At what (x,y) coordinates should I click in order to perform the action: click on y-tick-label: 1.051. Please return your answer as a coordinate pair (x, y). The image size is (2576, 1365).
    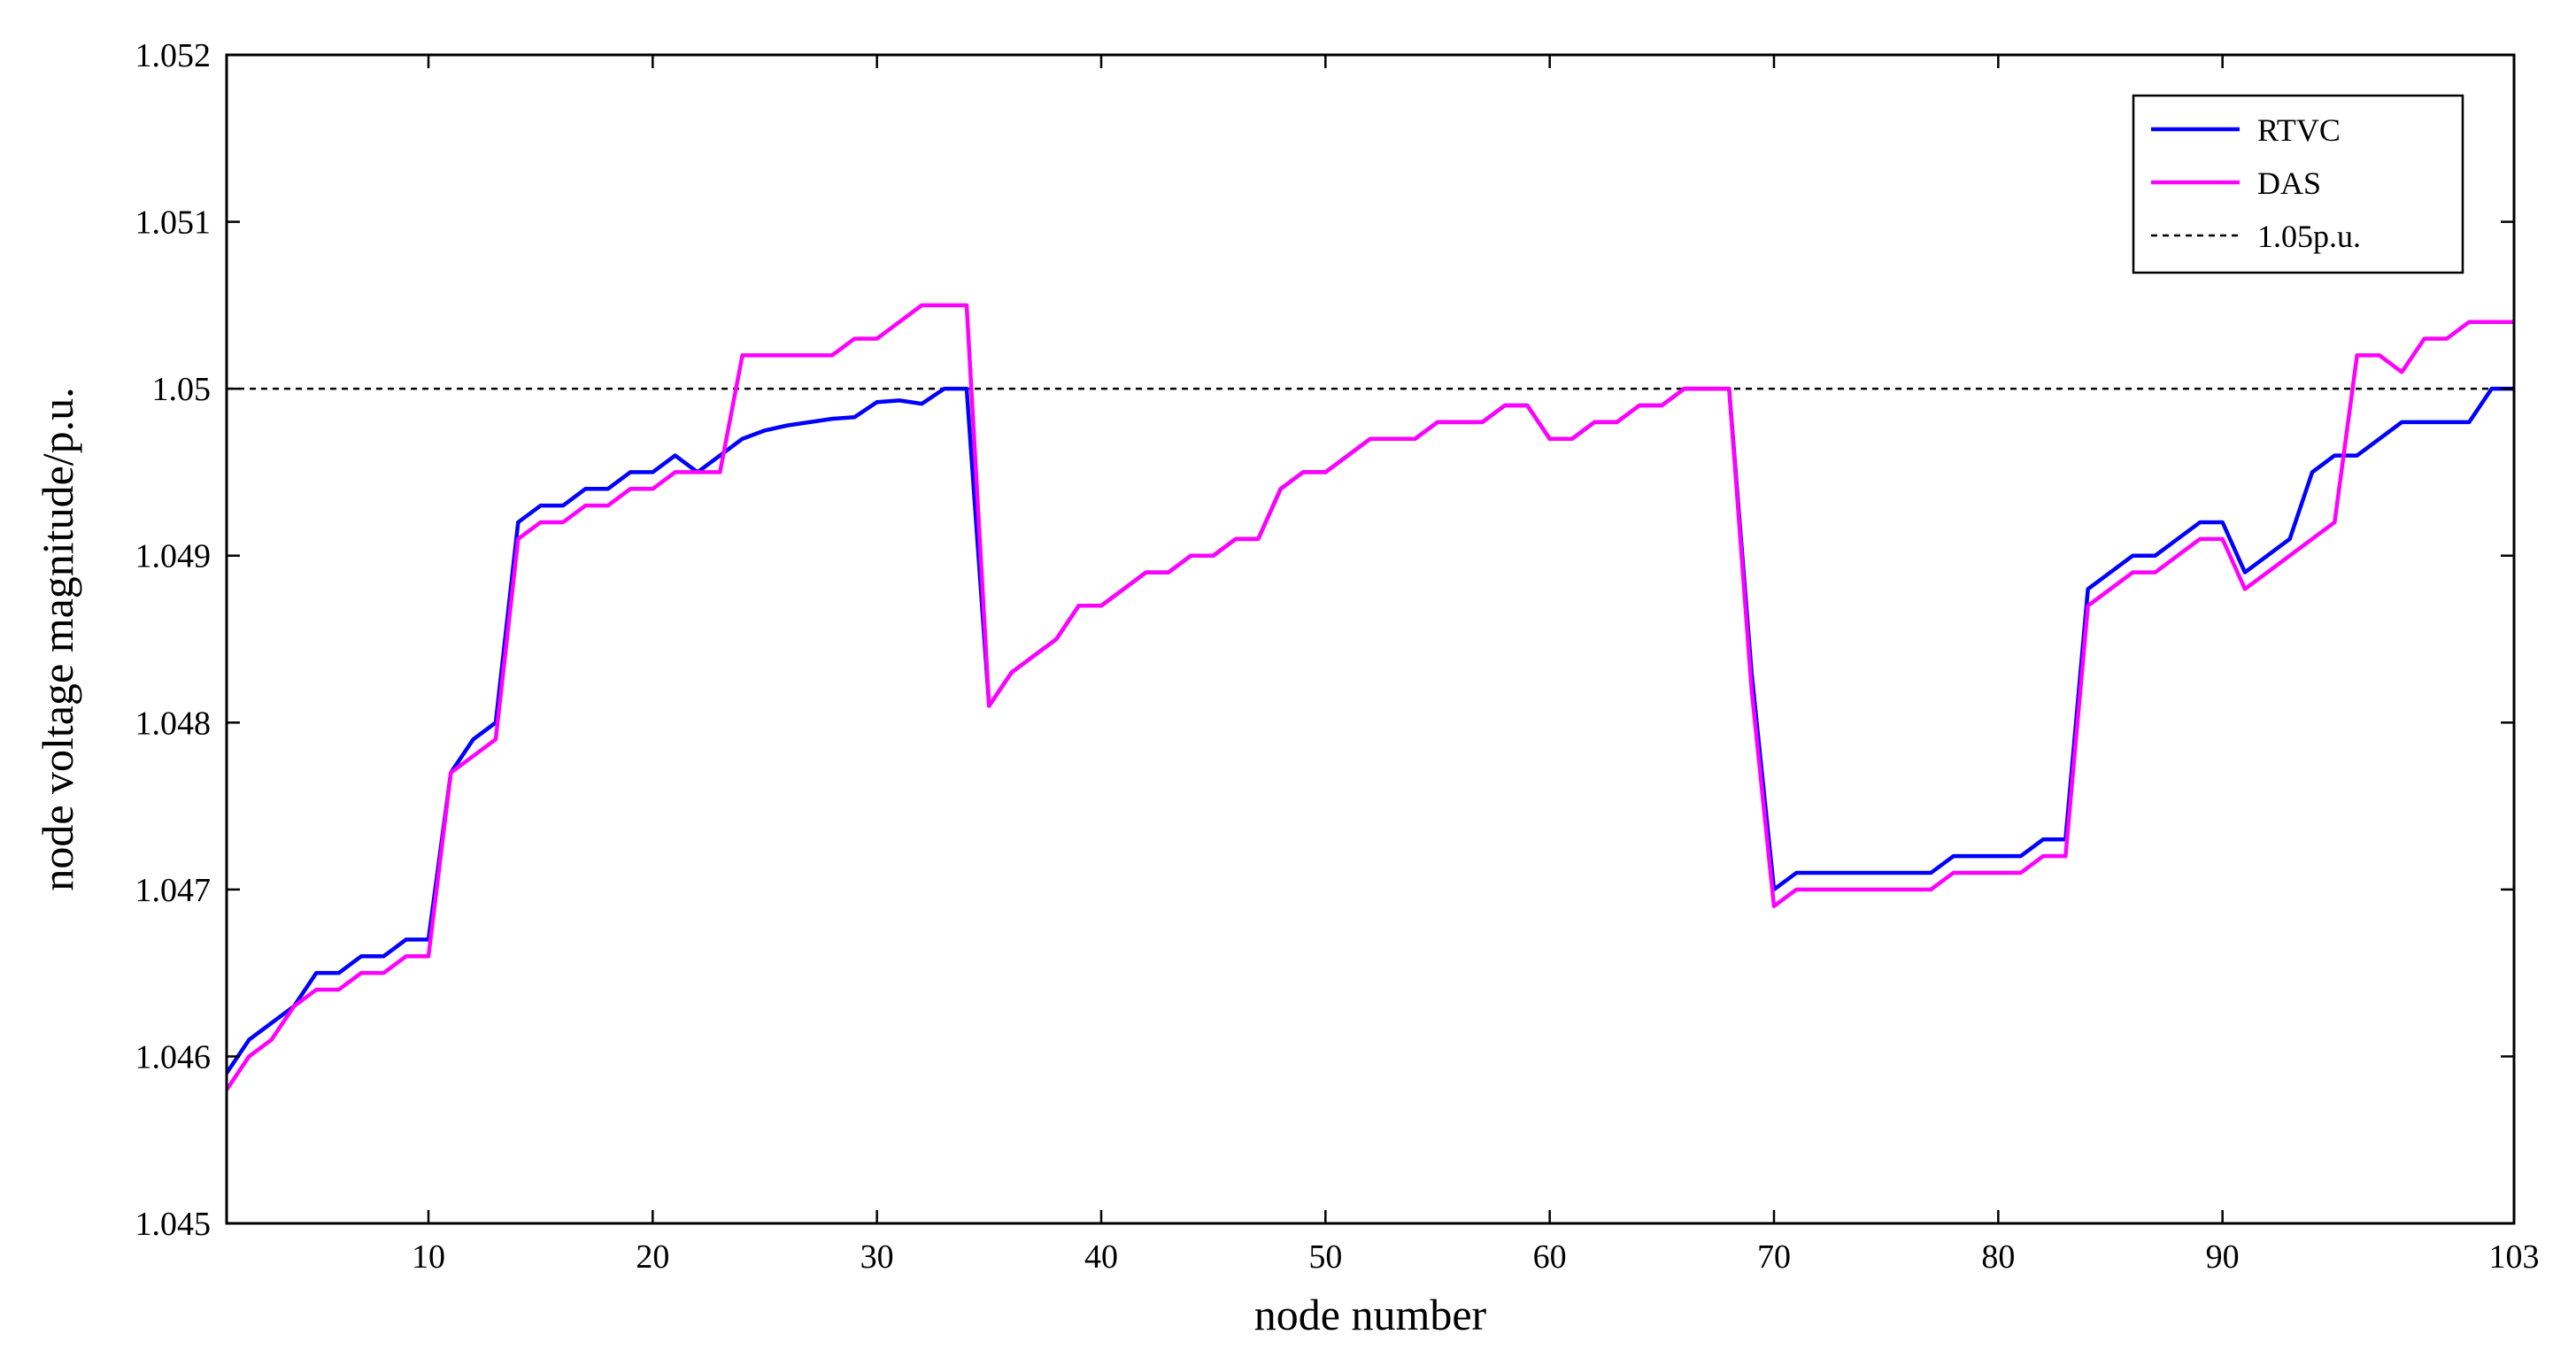
    Looking at the image, I should click on (173, 223).